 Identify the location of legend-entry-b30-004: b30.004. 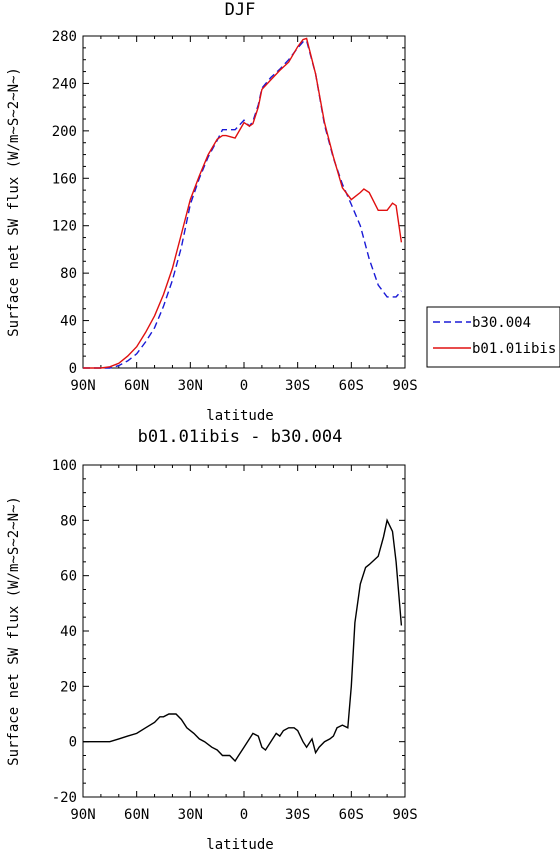
(501, 323).